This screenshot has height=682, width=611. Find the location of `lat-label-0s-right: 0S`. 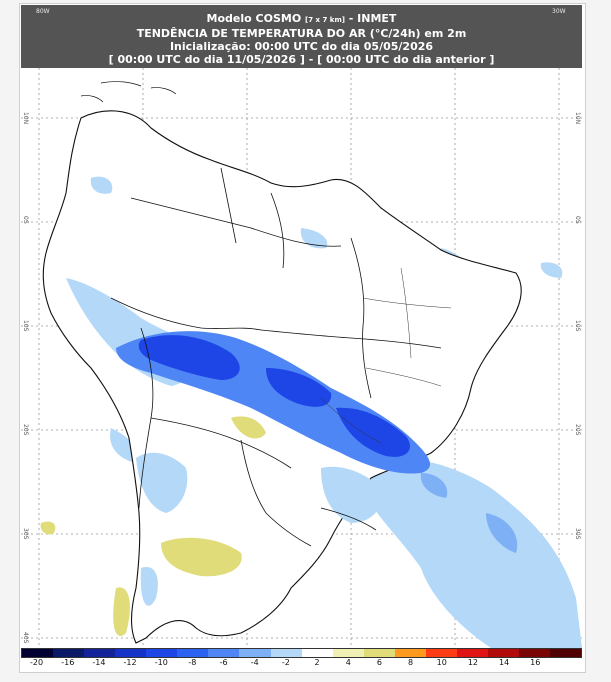

lat-label-0s-right: 0S is located at coordinates (577, 220).